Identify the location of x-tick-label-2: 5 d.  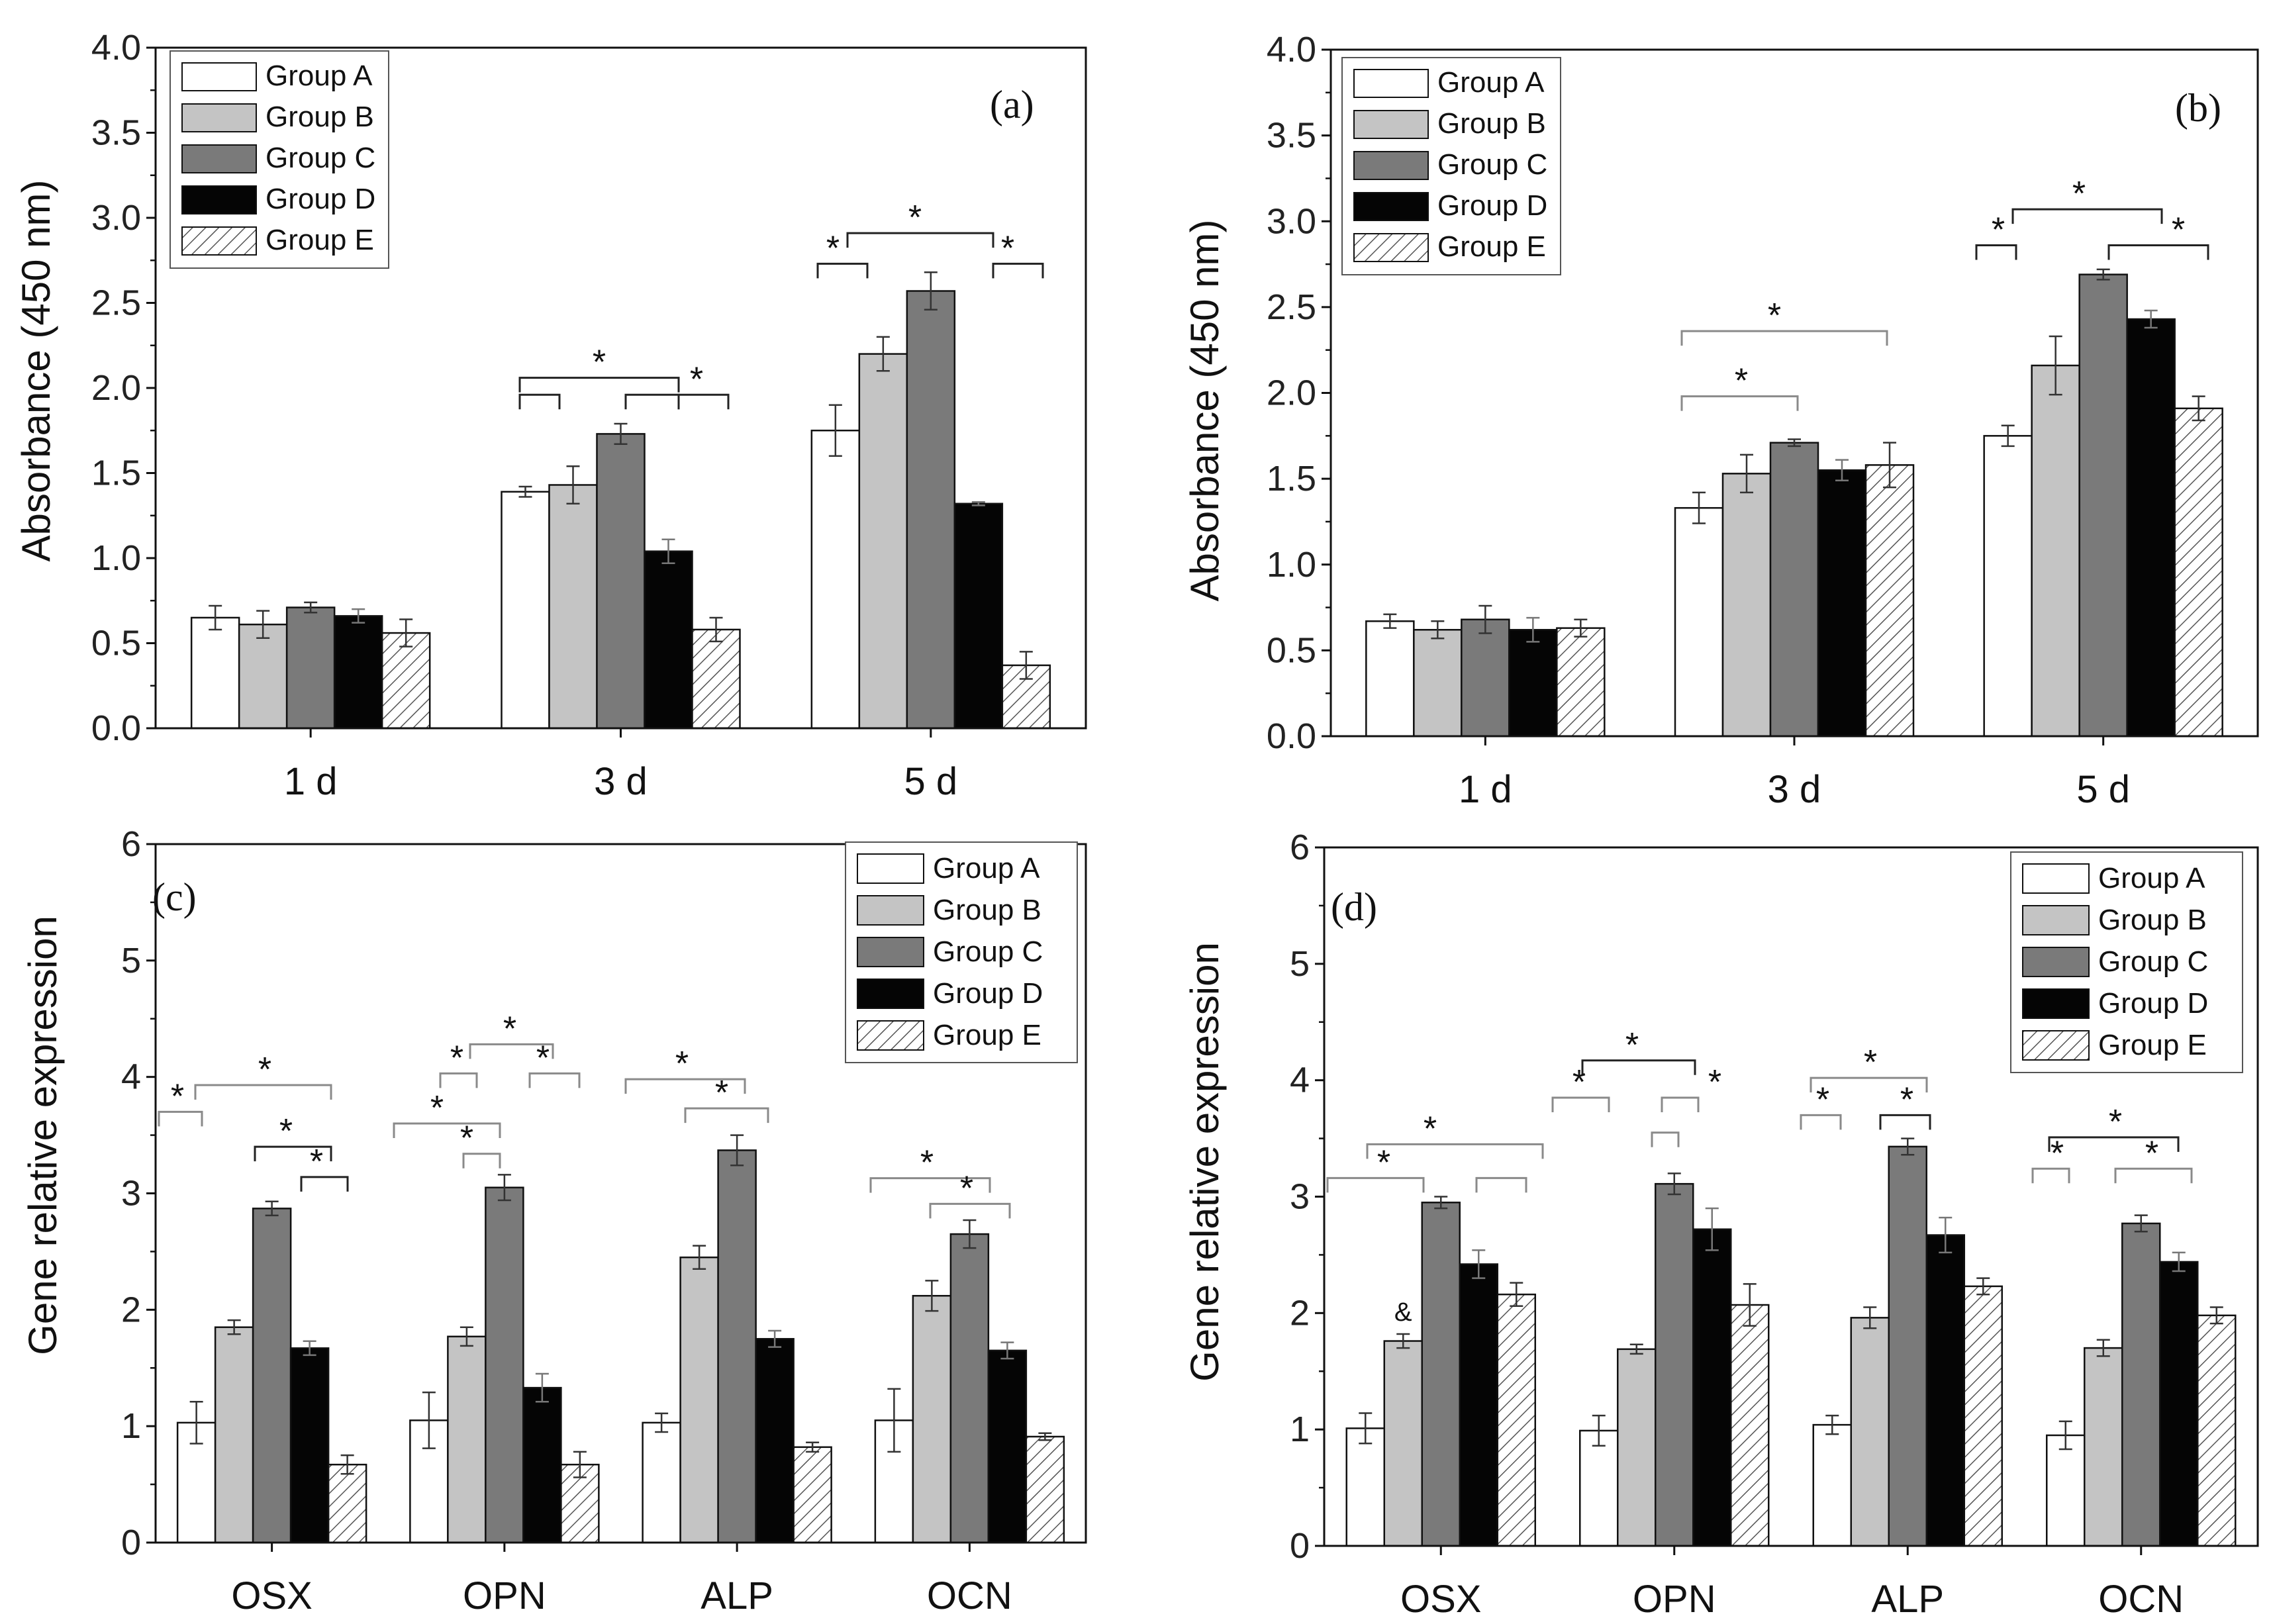
(2103, 789).